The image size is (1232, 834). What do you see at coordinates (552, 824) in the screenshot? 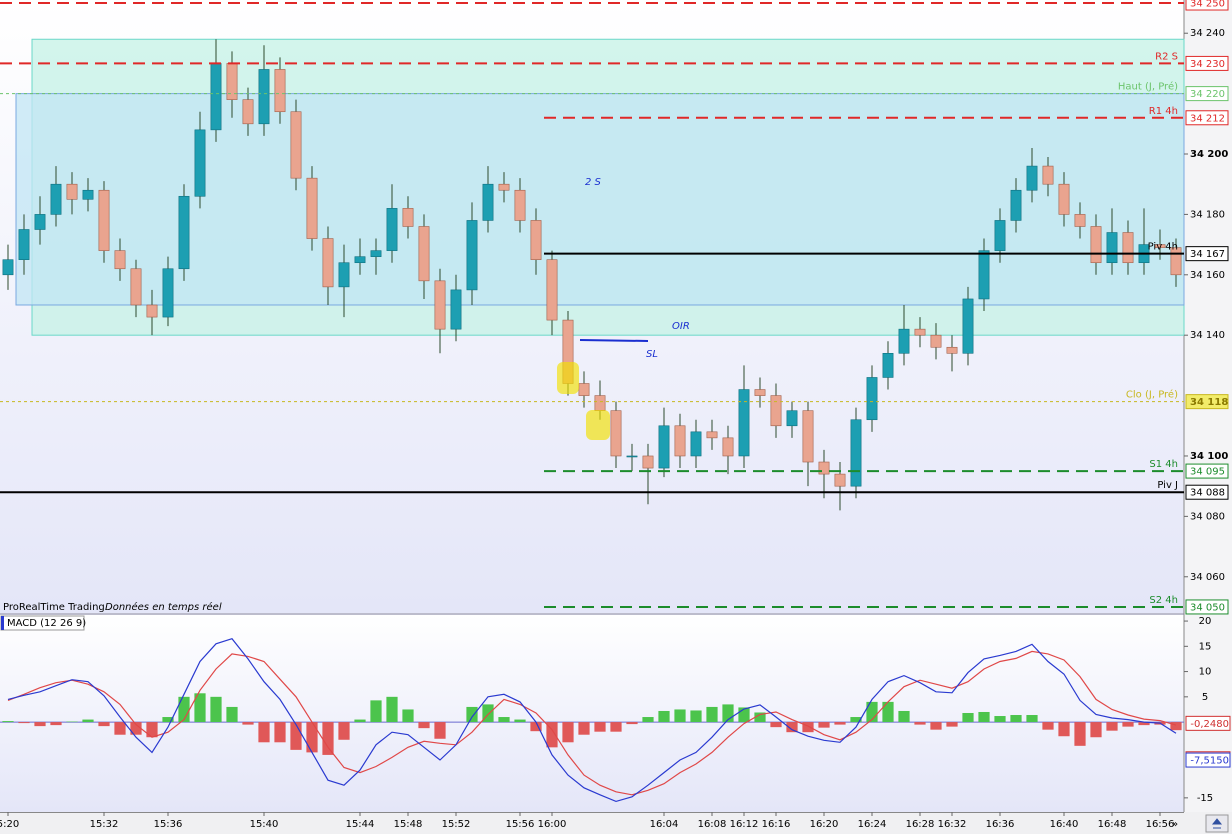
I see `x-tick-label: 16:00` at bounding box center [552, 824].